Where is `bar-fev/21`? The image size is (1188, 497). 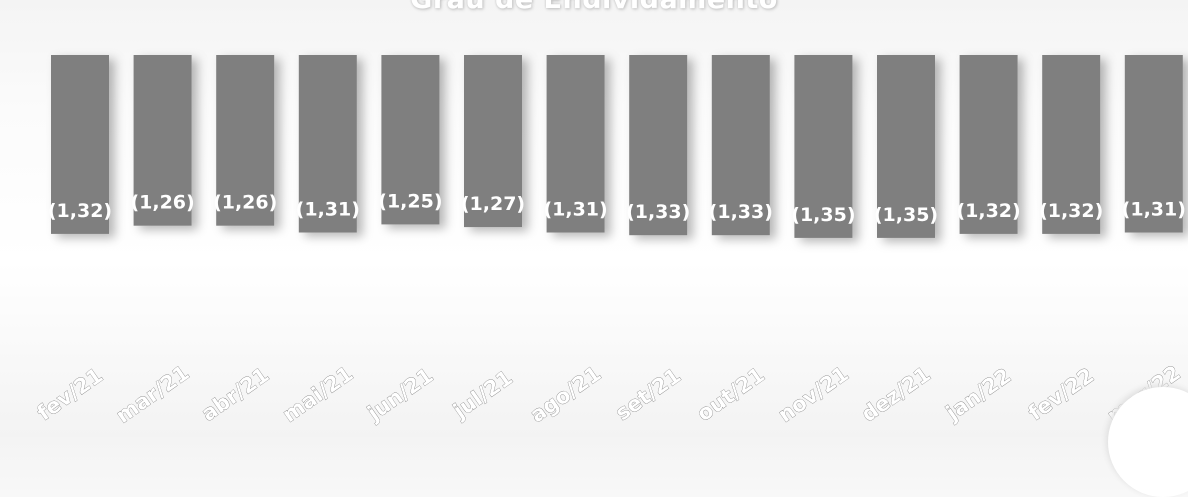 bar-fev/21 is located at coordinates (80, 144).